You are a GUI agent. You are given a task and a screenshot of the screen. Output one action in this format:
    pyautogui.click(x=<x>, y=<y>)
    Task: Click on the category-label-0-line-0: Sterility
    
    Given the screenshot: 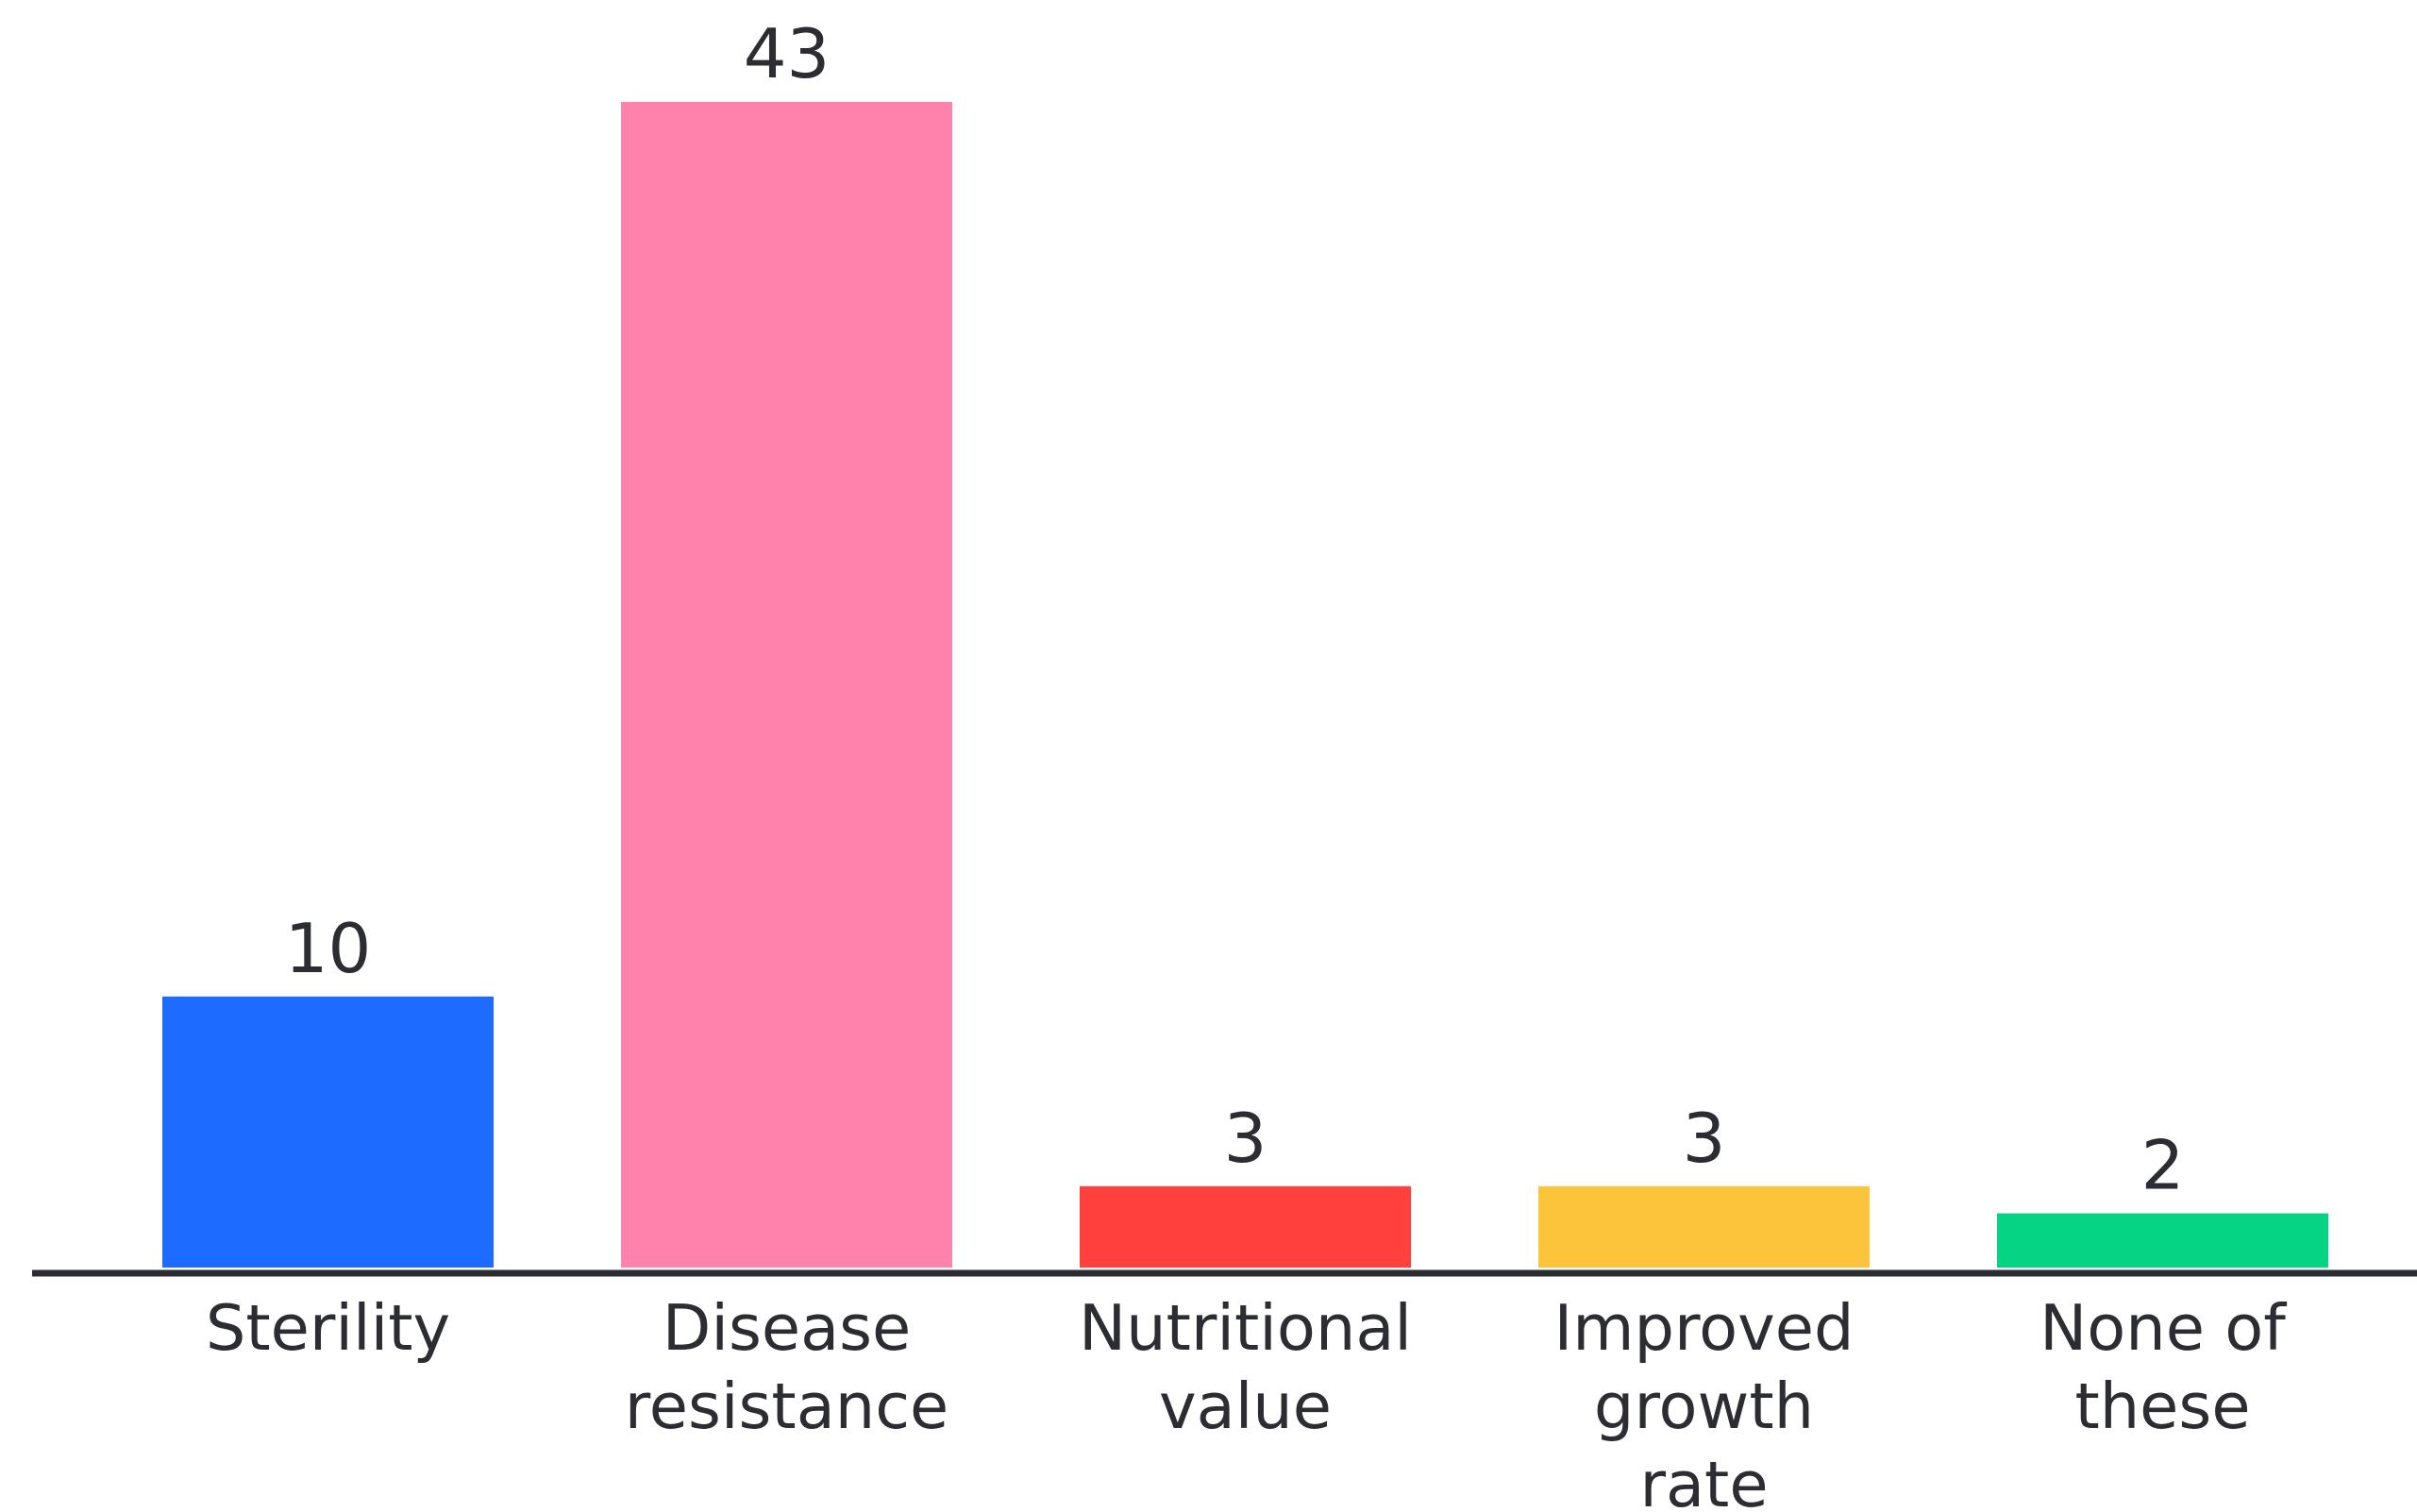 What is the action you would take?
    pyautogui.click(x=328, y=1328)
    